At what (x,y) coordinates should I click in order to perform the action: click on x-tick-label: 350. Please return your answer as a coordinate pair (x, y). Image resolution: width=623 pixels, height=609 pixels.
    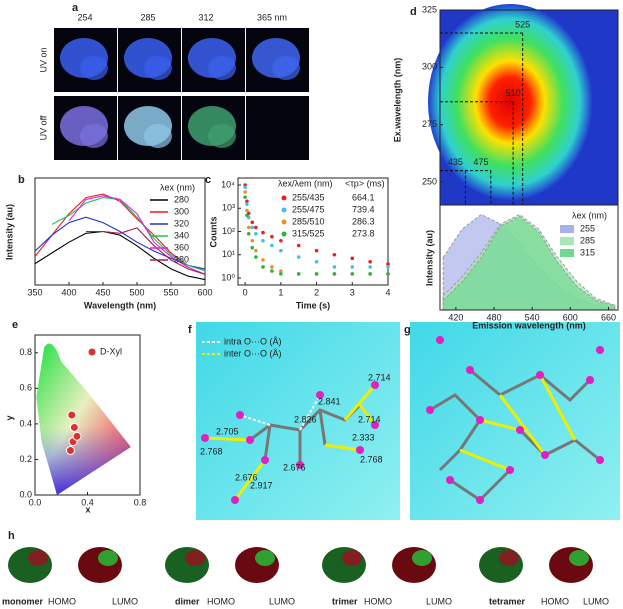
    Looking at the image, I should click on (34, 292).